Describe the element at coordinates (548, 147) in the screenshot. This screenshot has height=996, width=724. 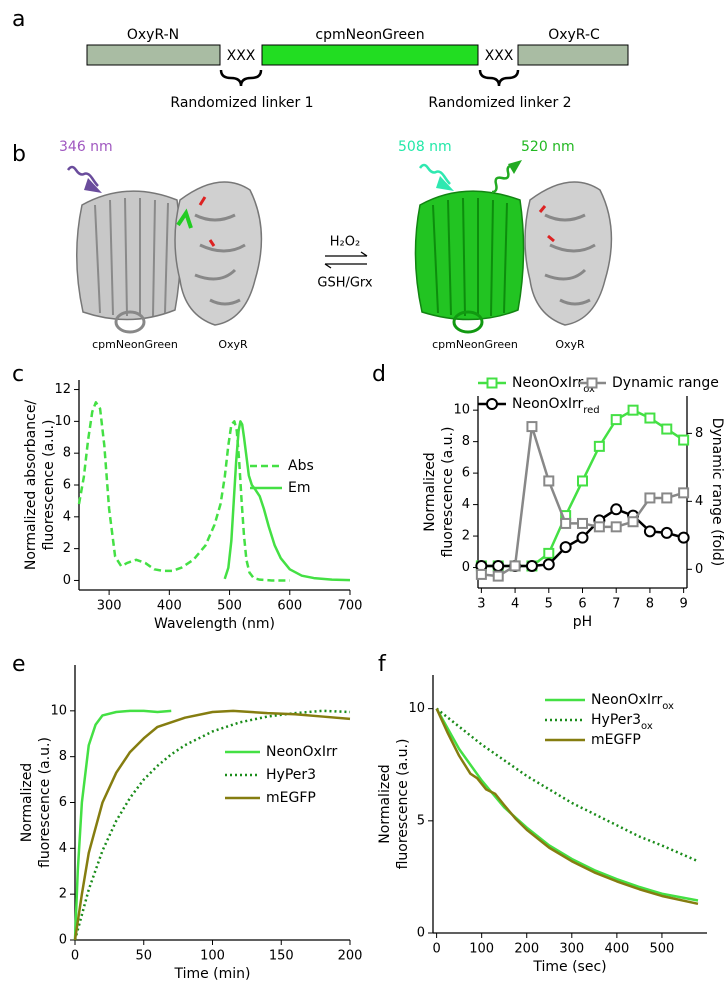
I see `wavelength-label: 520 nm` at that location.